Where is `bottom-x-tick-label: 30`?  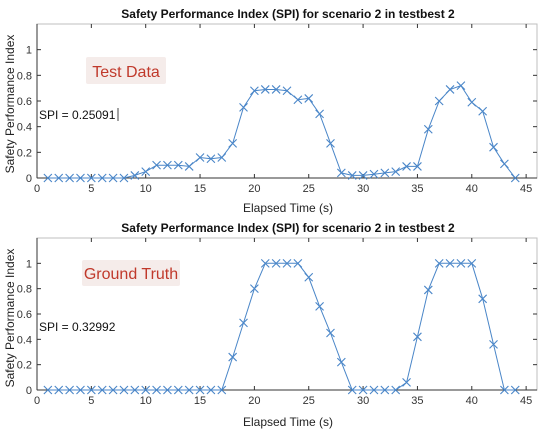
bottom-x-tick-label: 30 is located at coordinates (363, 401).